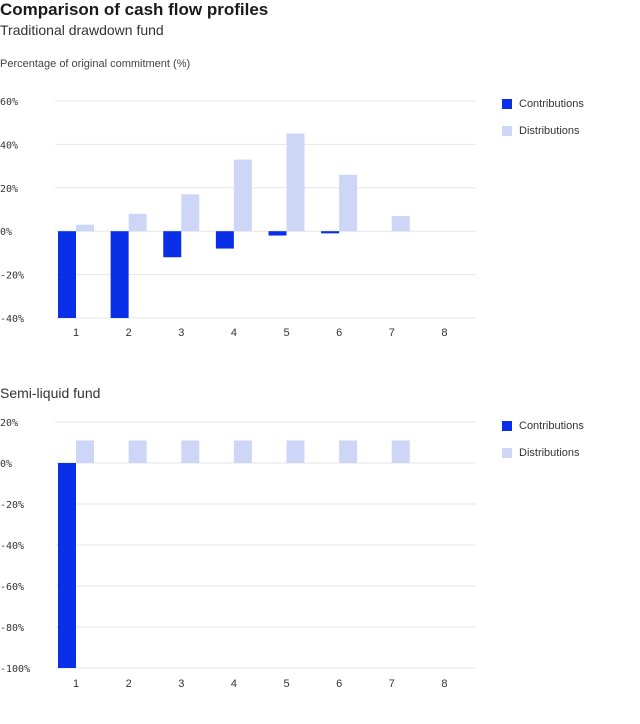 The width and height of the screenshot is (640, 724). I want to click on y-axis-label: Percentage of original commitment (%), so click(95, 64).